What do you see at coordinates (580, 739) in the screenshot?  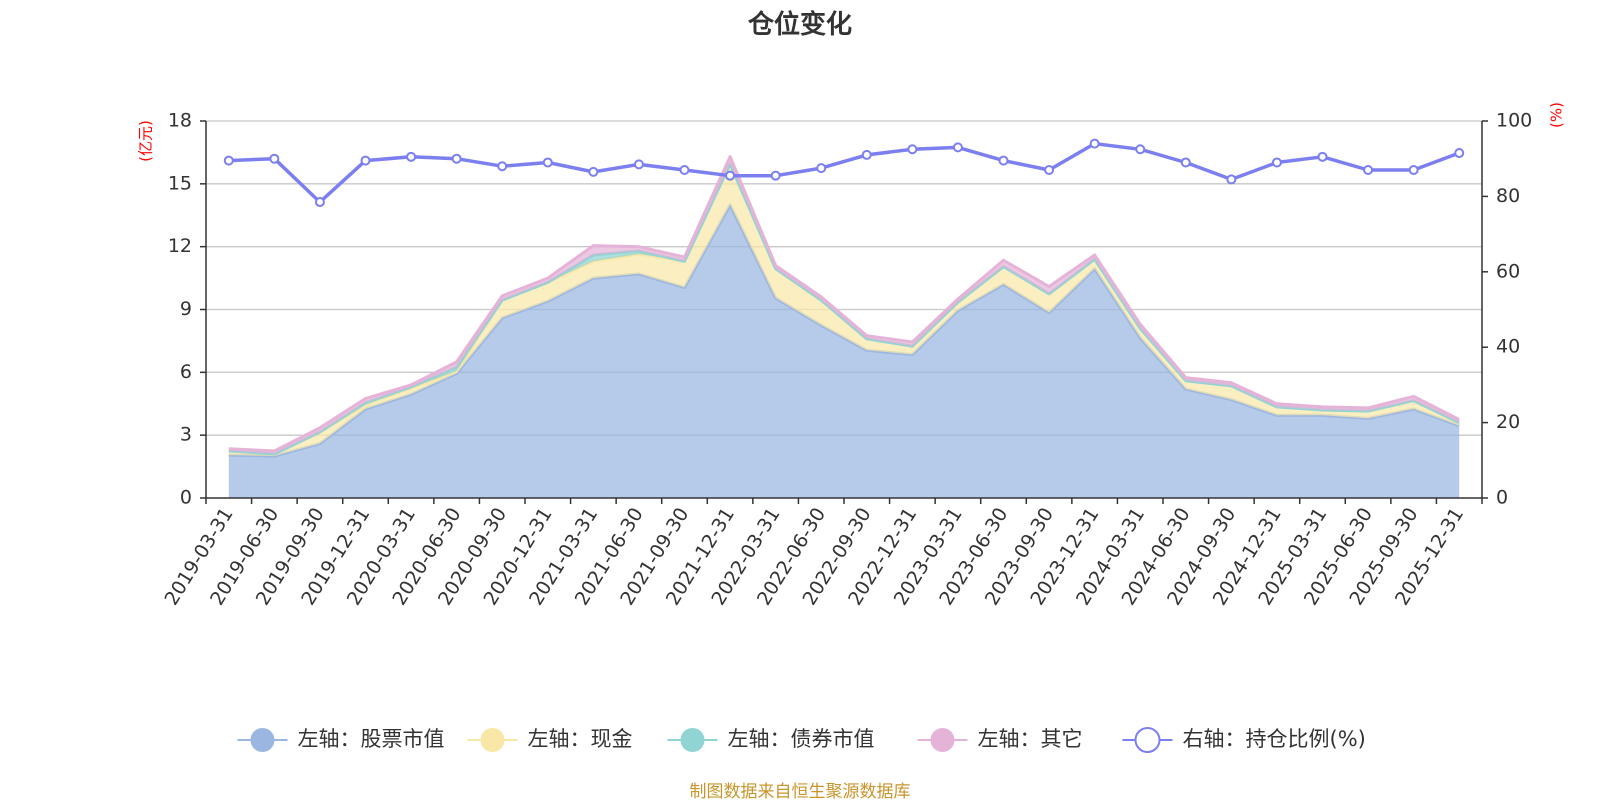 I see `legend-label: 左轴：现金` at bounding box center [580, 739].